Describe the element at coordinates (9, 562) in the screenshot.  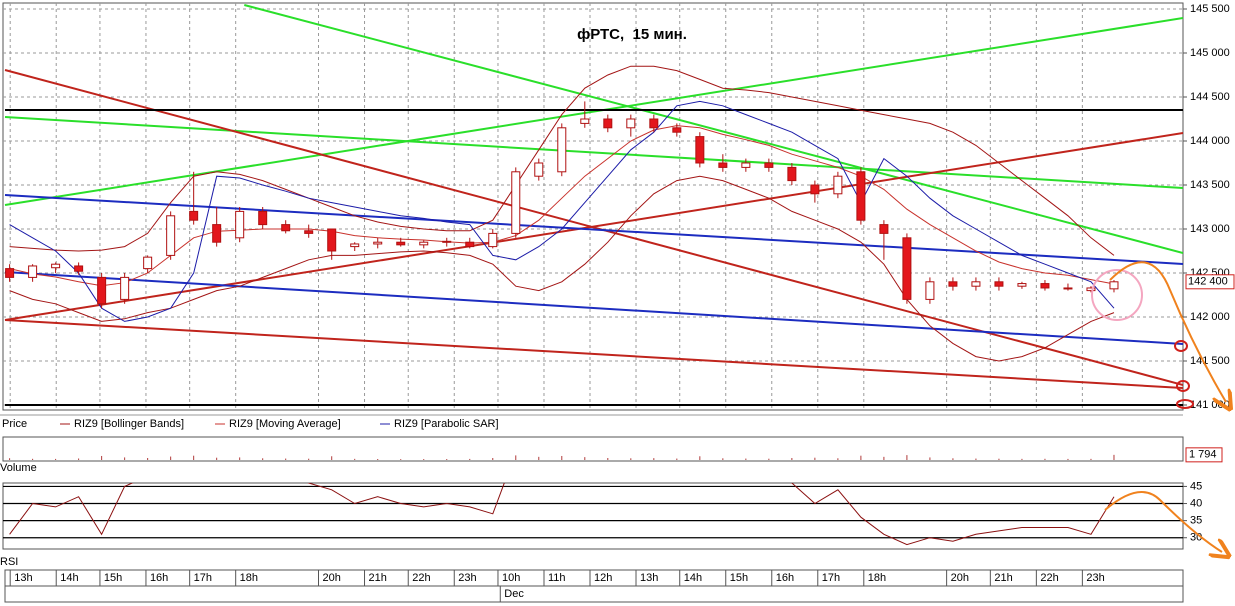
I see `panel-label: RSI` at that location.